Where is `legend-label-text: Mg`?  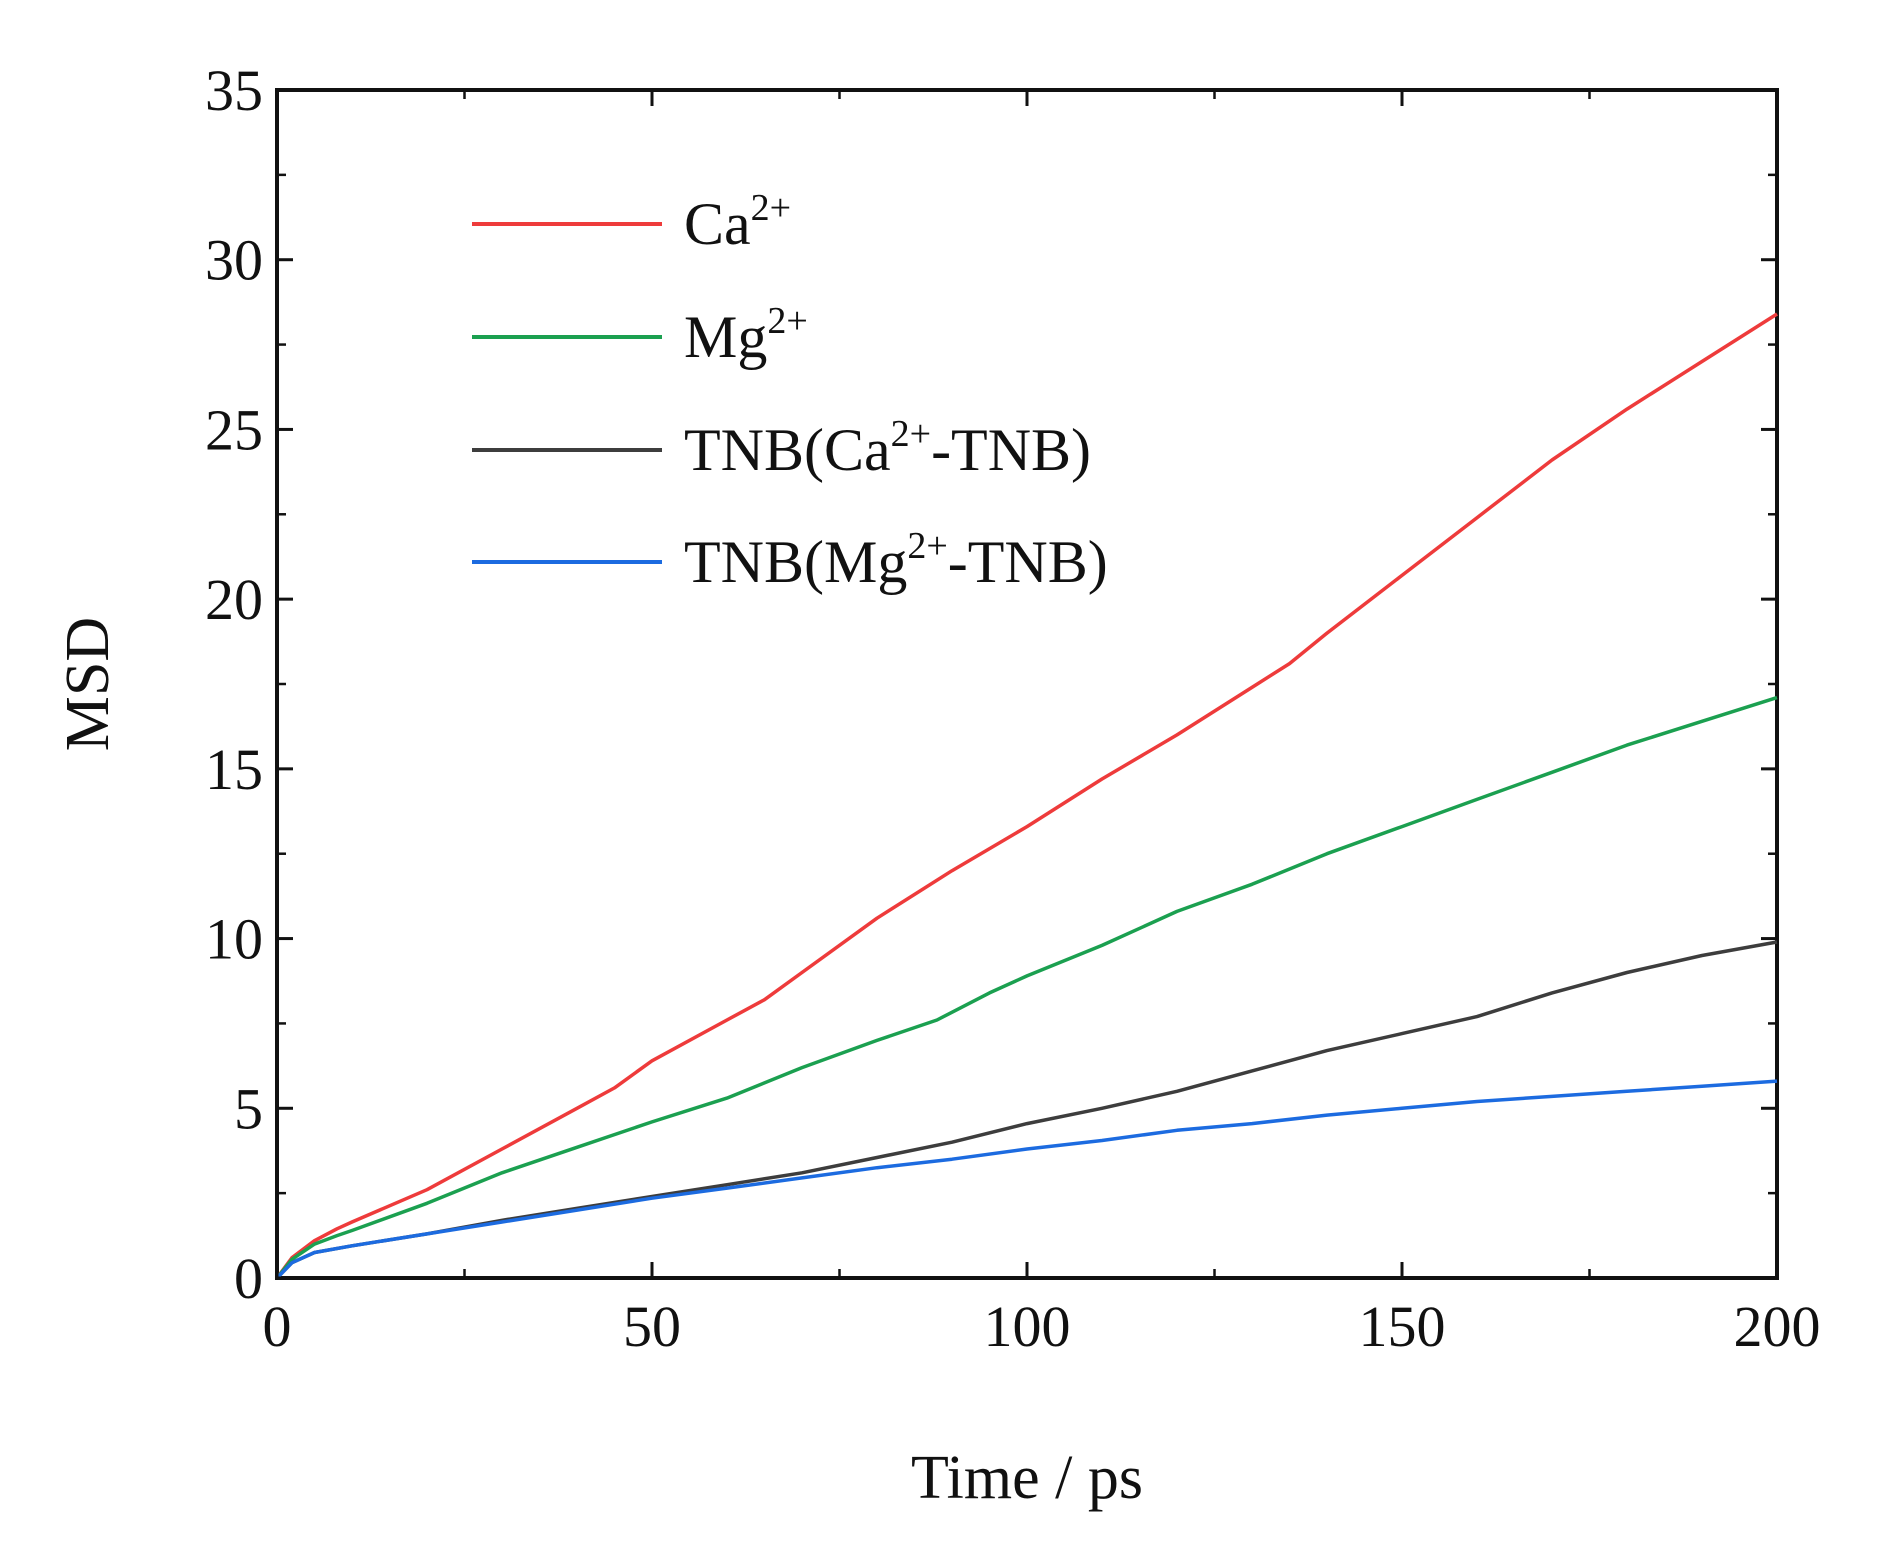 legend-label-text: Mg is located at coordinates (725, 337).